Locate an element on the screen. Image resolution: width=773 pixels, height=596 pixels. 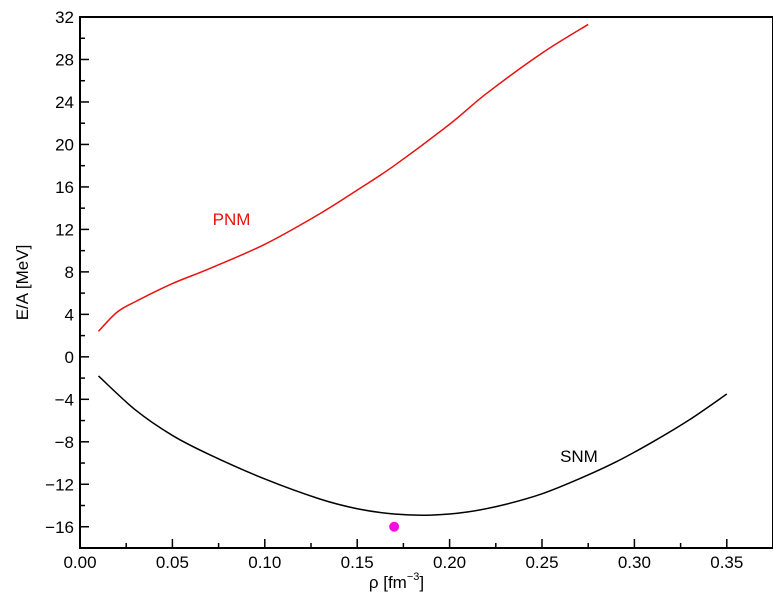
x-axis-label-main: ρ [fm is located at coordinates (388, 582).